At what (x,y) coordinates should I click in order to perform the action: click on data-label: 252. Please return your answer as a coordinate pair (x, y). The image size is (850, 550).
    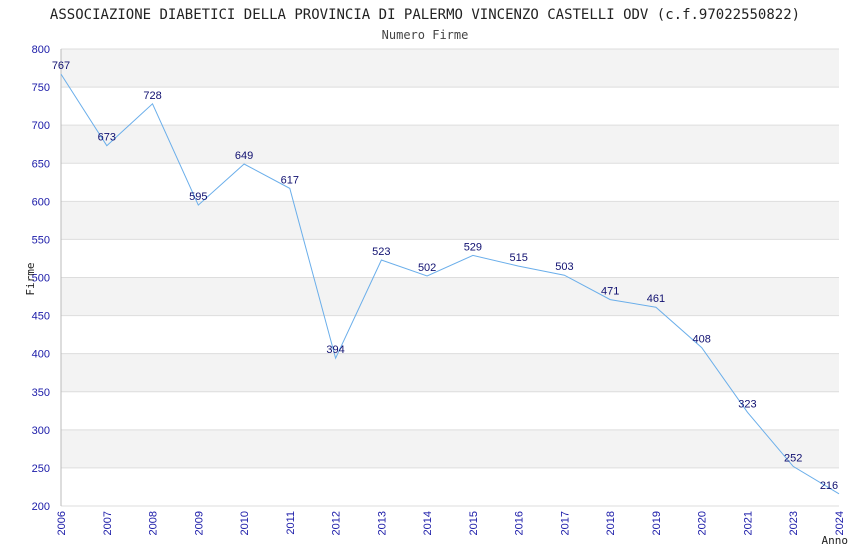
    Looking at the image, I should click on (793, 458).